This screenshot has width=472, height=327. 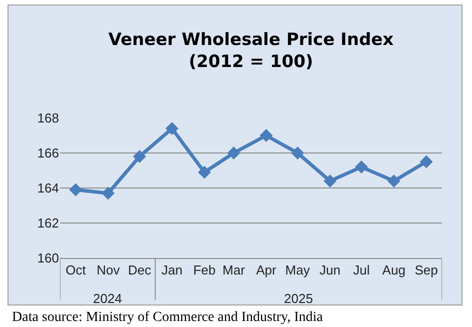 What do you see at coordinates (330, 270) in the screenshot?
I see `x-tick-label: Jun` at bounding box center [330, 270].